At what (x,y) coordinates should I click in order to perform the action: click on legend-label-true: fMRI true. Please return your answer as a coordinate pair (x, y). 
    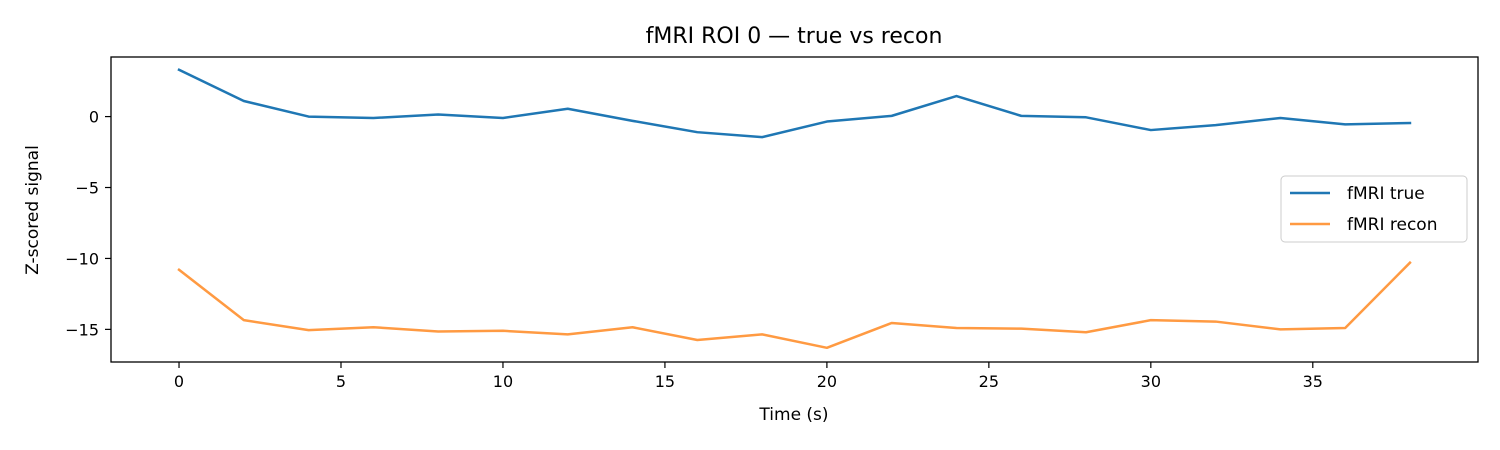
    Looking at the image, I should click on (1386, 194).